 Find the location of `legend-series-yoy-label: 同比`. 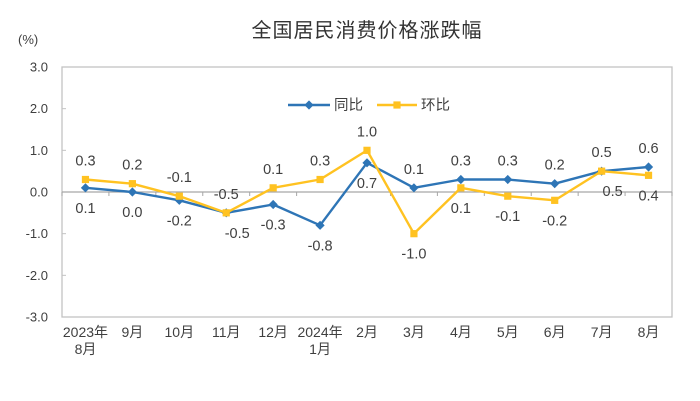

legend-series-yoy-label: 同比 is located at coordinates (348, 105).